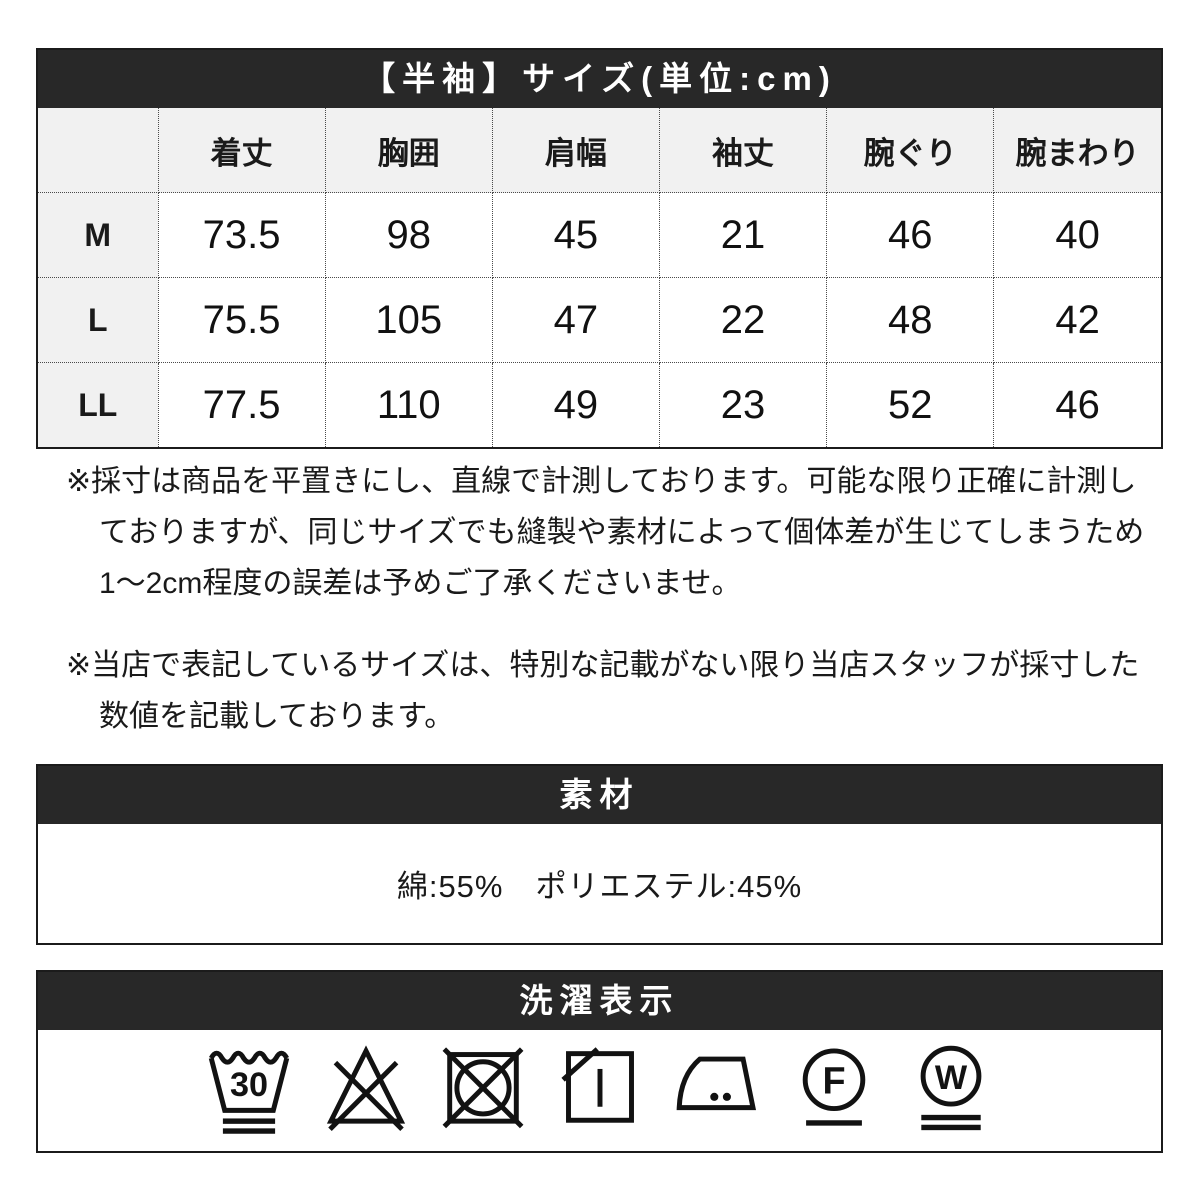 Image resolution: width=1200 pixels, height=1200 pixels. What do you see at coordinates (597, 1084) in the screenshot?
I see `shade-line-dry-icon` at bounding box center [597, 1084].